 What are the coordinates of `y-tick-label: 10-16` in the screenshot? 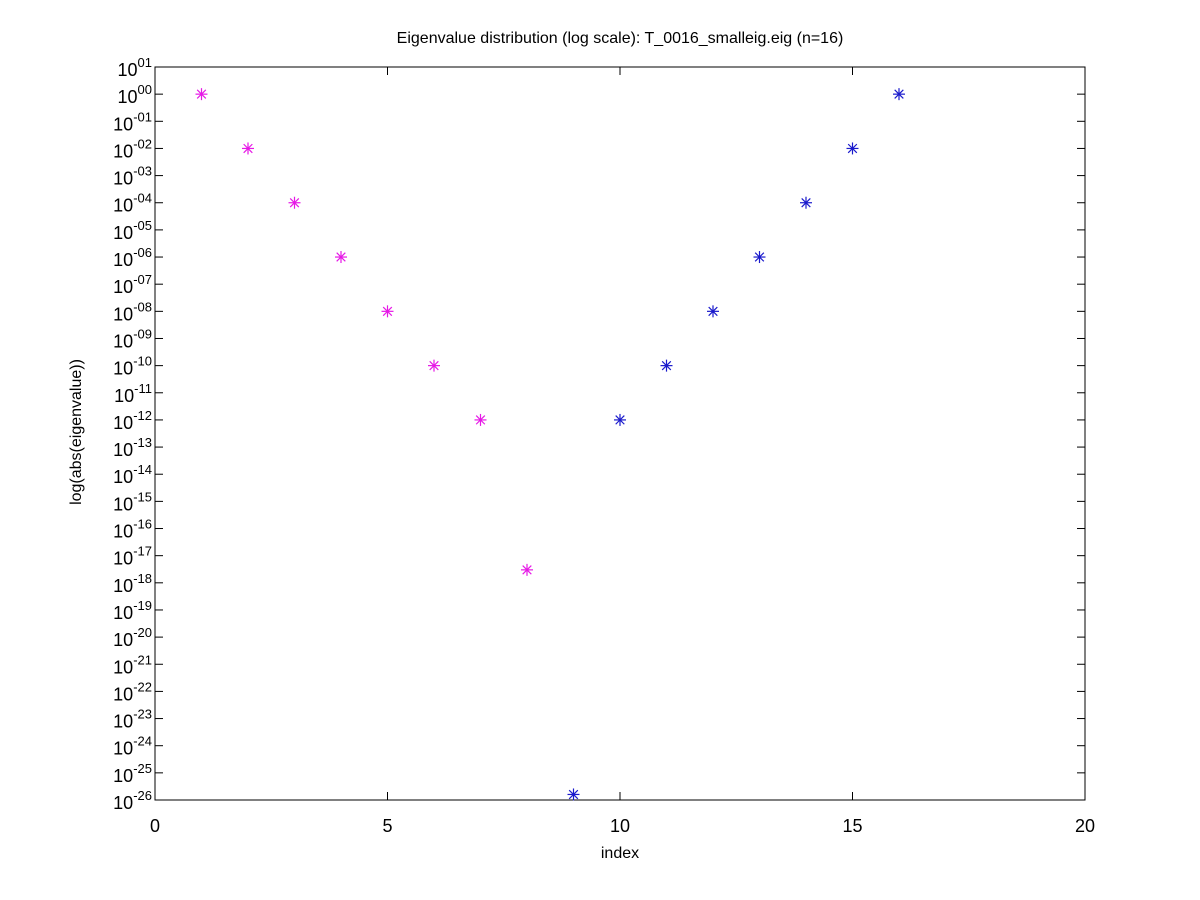 It's located at (132, 529).